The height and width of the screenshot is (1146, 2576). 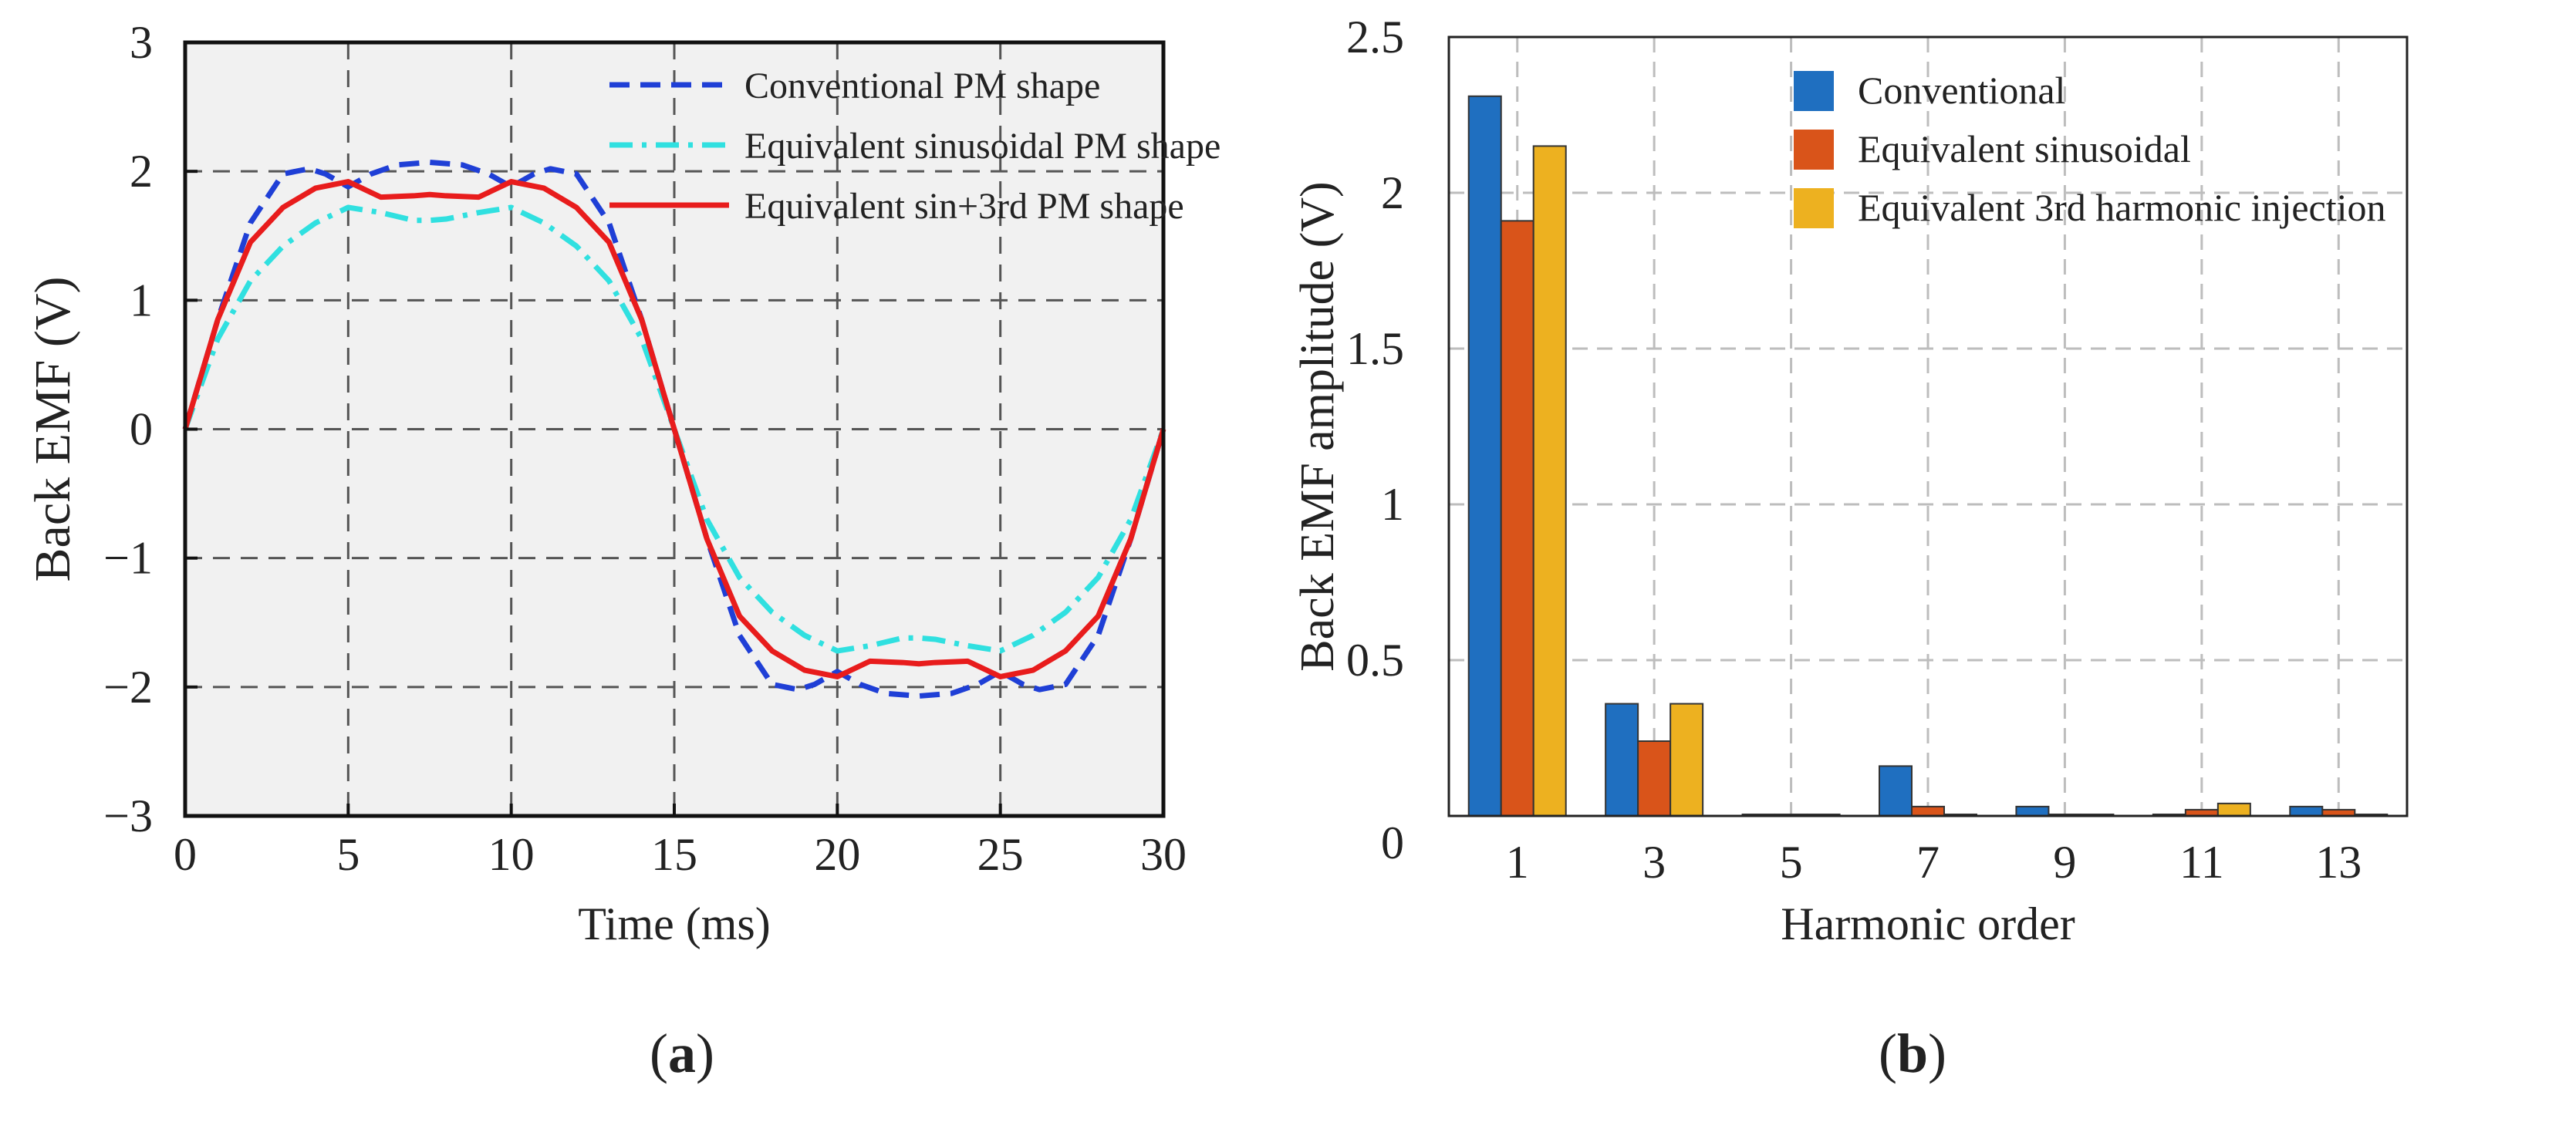 What do you see at coordinates (128, 816) in the screenshot?
I see `a-y-tick-label: −3` at bounding box center [128, 816].